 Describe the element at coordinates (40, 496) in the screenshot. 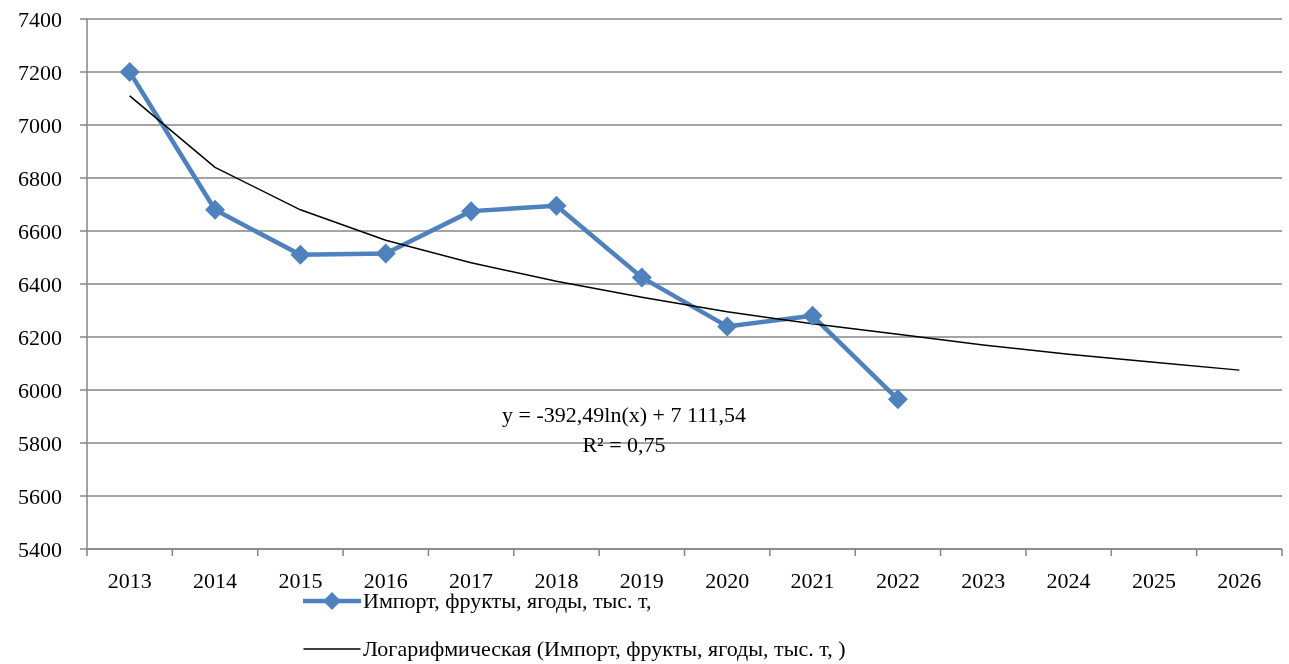

I see `y-tick-label: 5600` at that location.